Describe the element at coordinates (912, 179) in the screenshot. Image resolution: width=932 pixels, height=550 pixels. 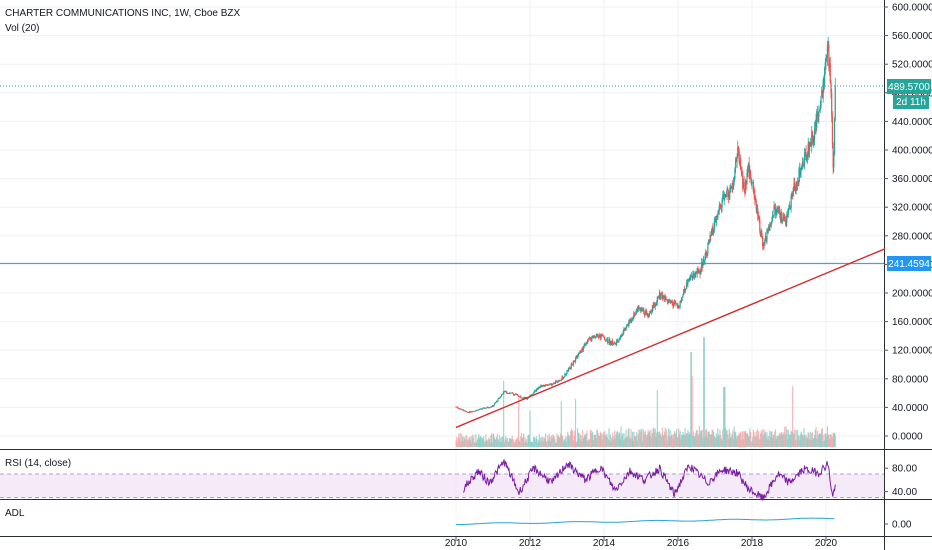
I see `price-tick-label: 360.0000` at that location.